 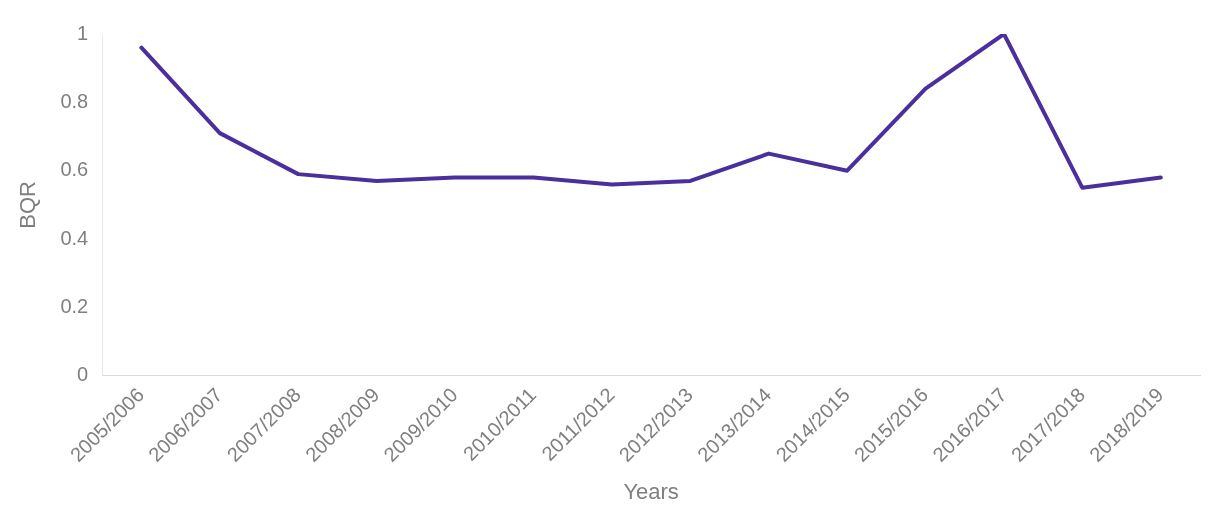 What do you see at coordinates (83, 374) in the screenshot?
I see `y-tick-label: 0` at bounding box center [83, 374].